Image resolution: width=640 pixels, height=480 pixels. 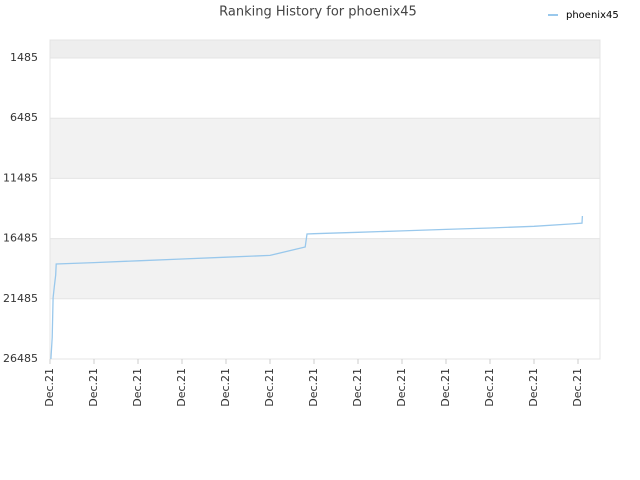 I want to click on y-tick-label: 26485, so click(x=20, y=358).